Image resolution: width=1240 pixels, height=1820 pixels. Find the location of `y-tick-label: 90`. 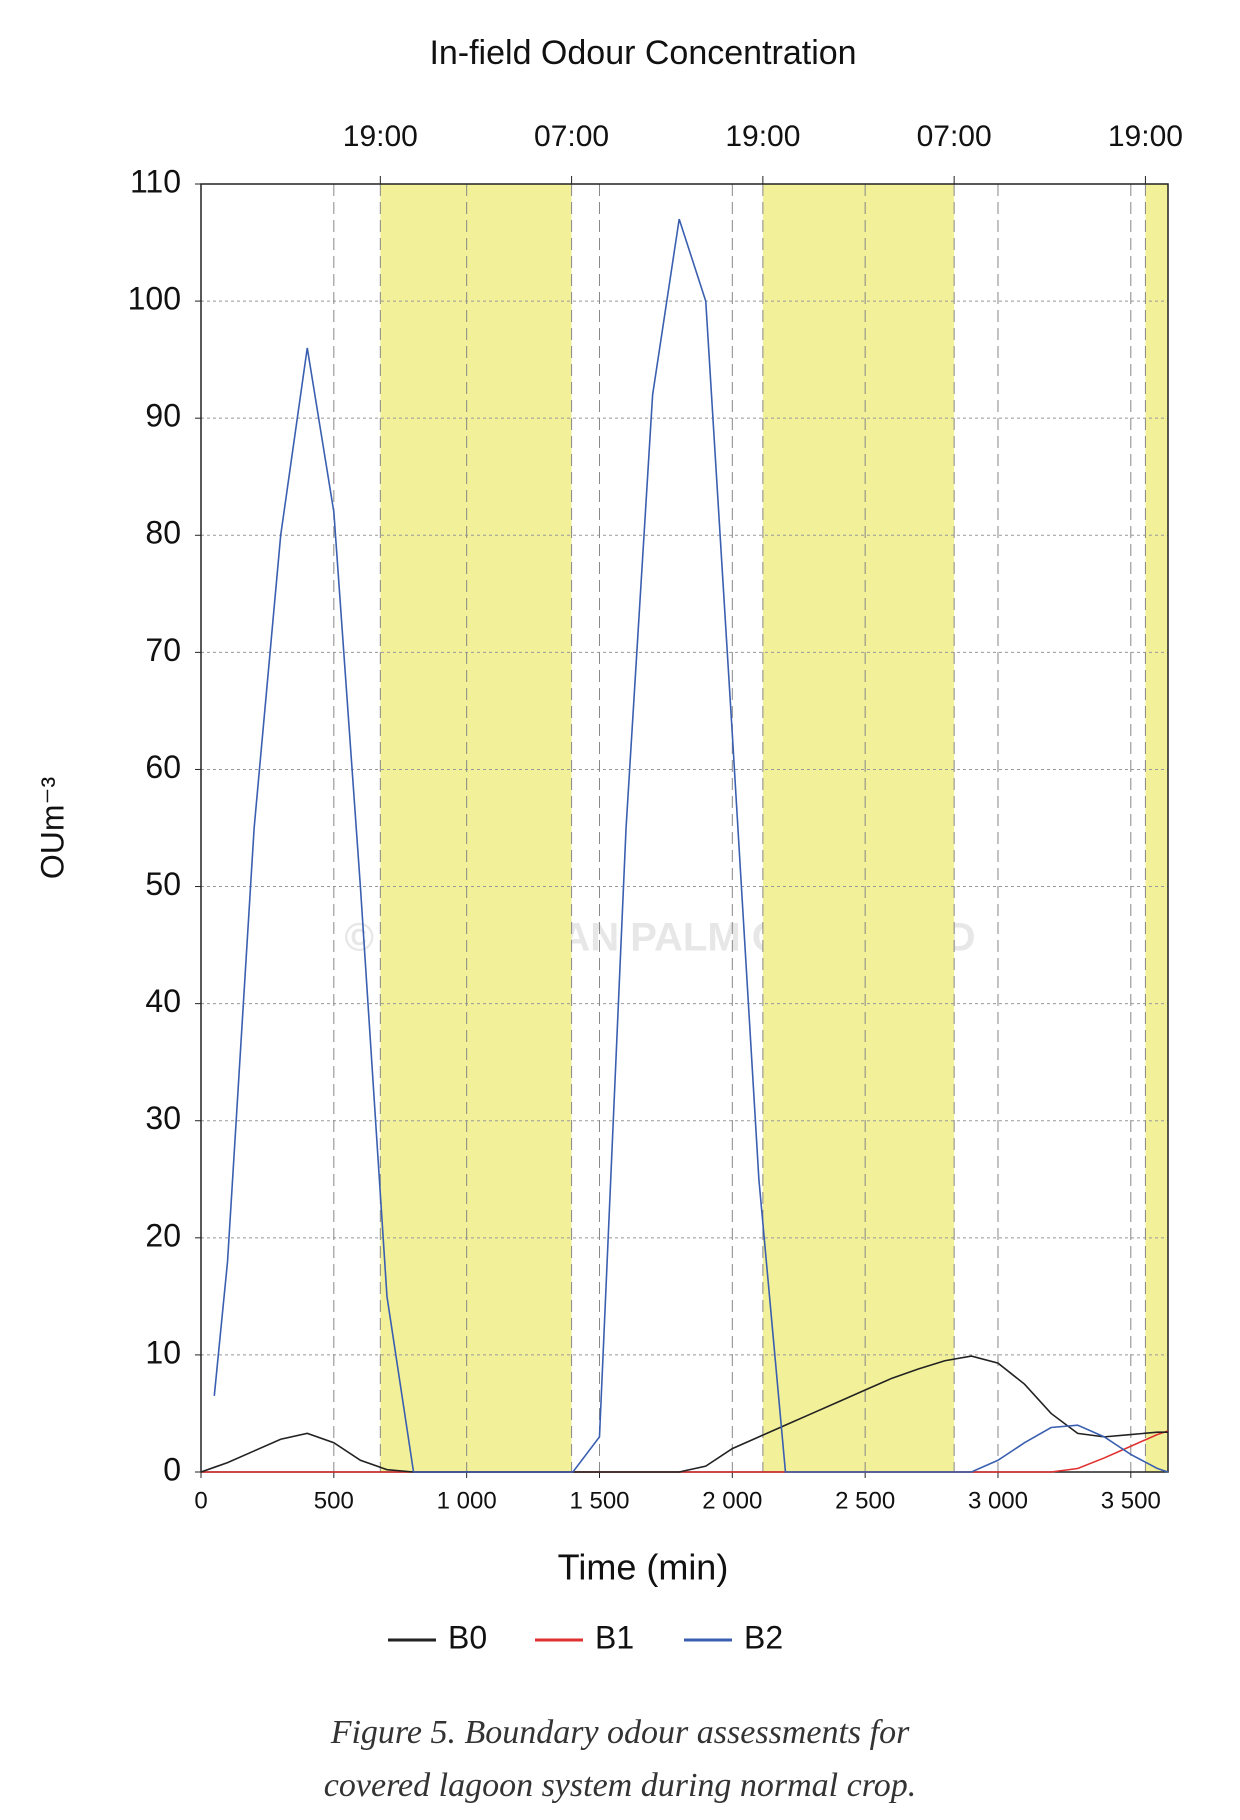

y-tick-label: 90 is located at coordinates (163, 416).